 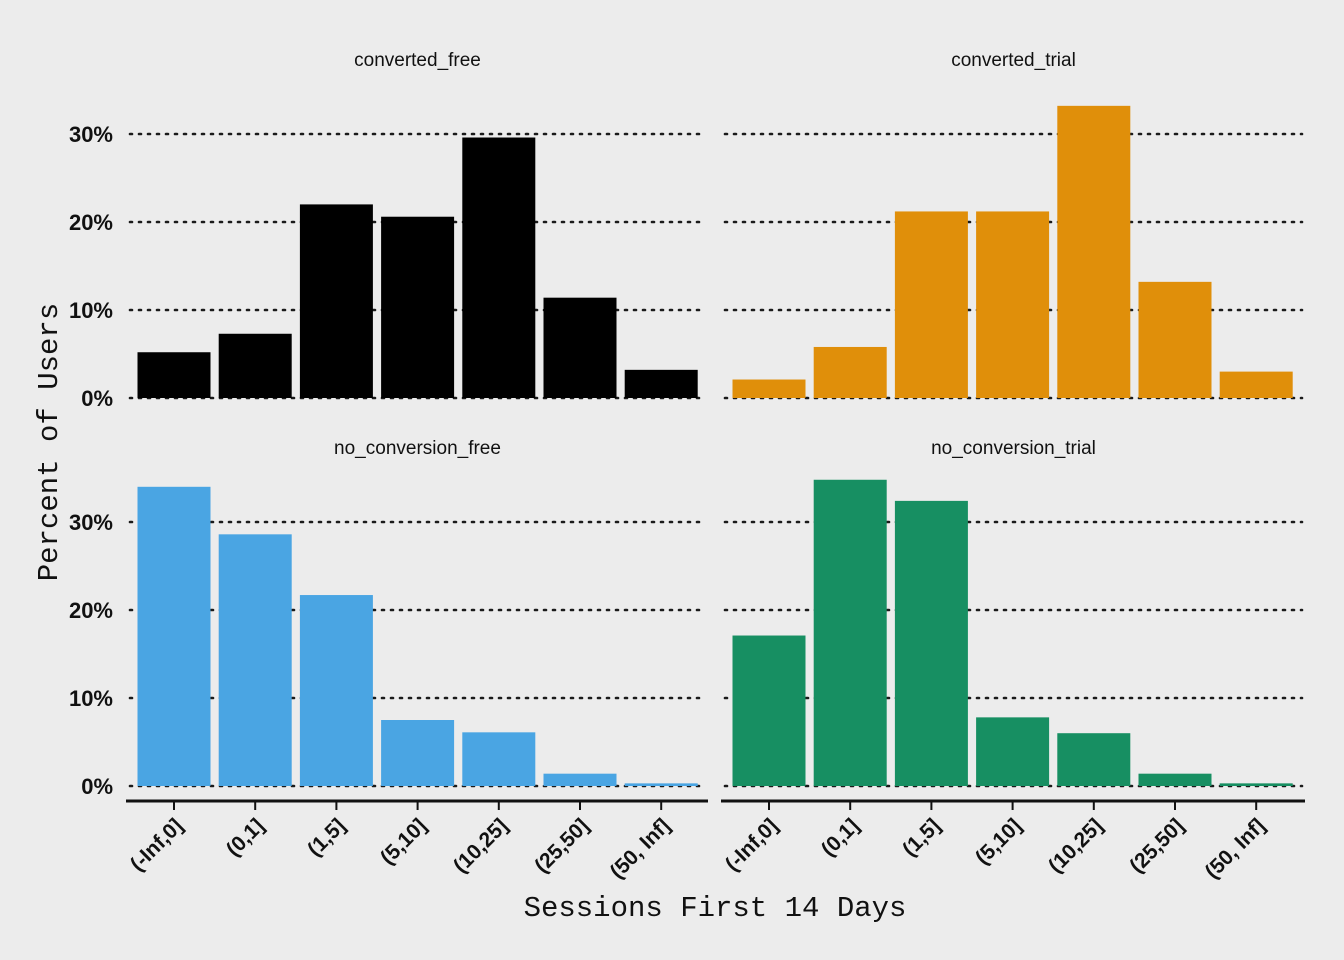 What do you see at coordinates (715, 908) in the screenshot?
I see `x-axis-title: Sessions First 14 Days` at bounding box center [715, 908].